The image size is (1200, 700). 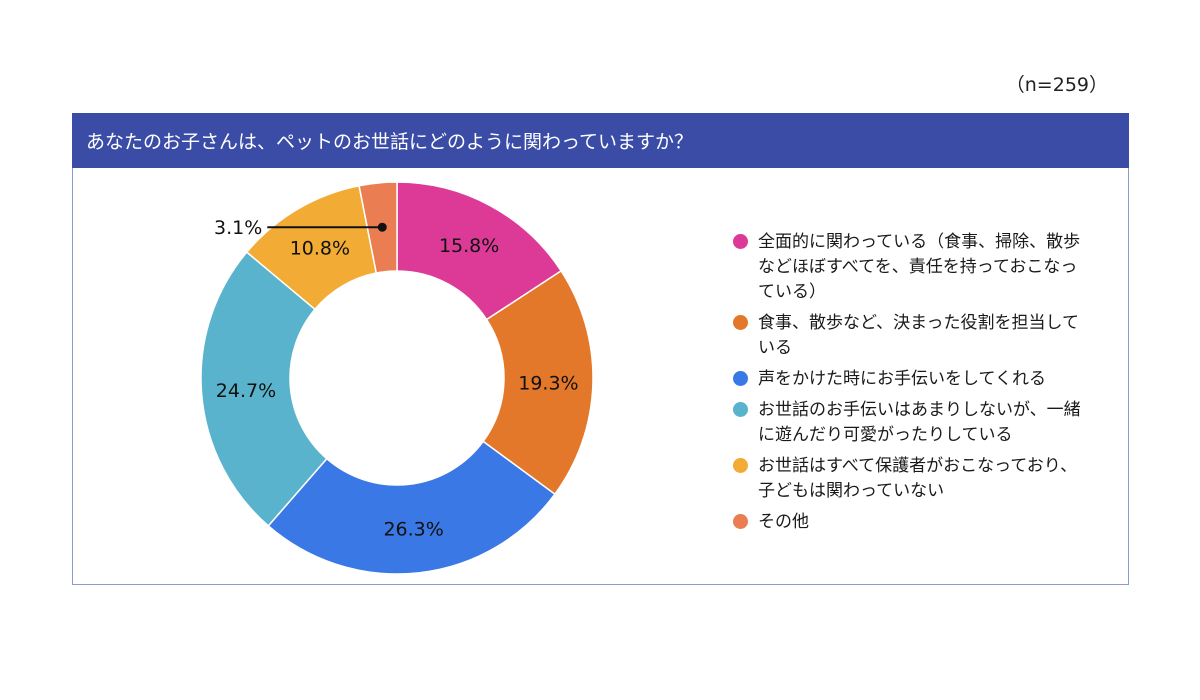 What do you see at coordinates (902, 379) in the screenshot?
I see `legend-label: 声をかけた時にお手伝いをしてくれる` at bounding box center [902, 379].